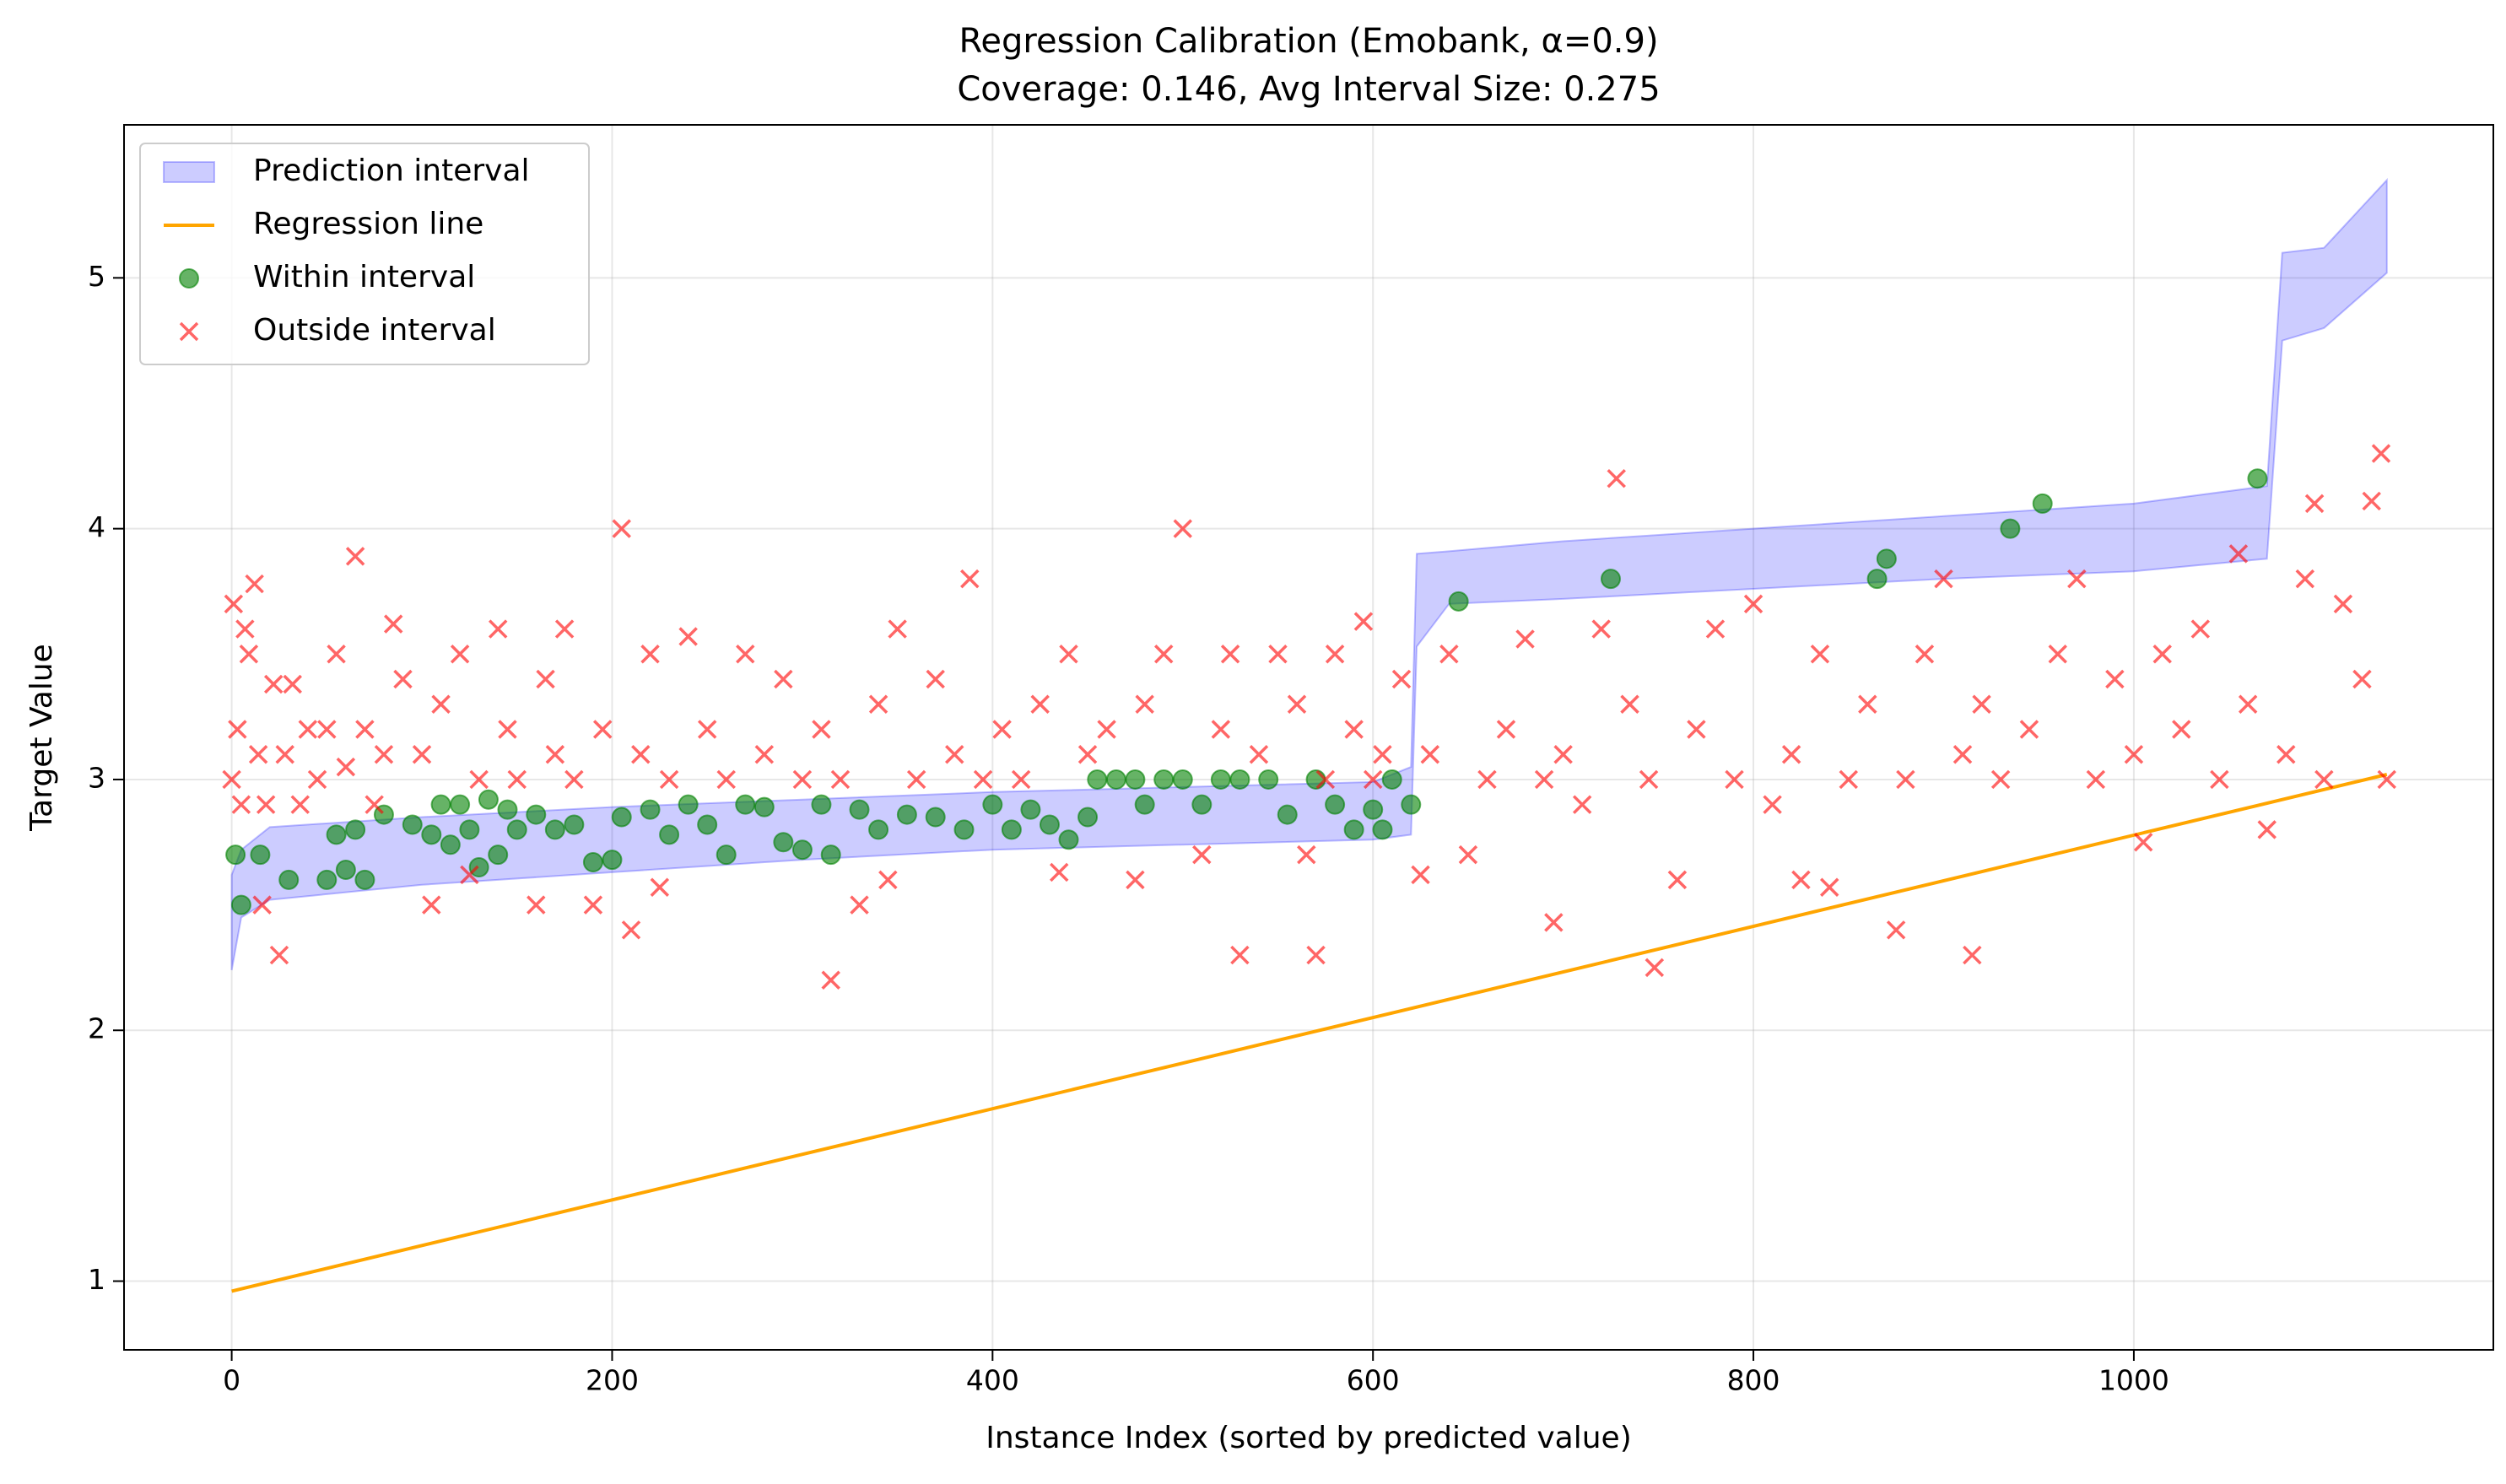  I want to click on legend-swatch, so click(189, 172).